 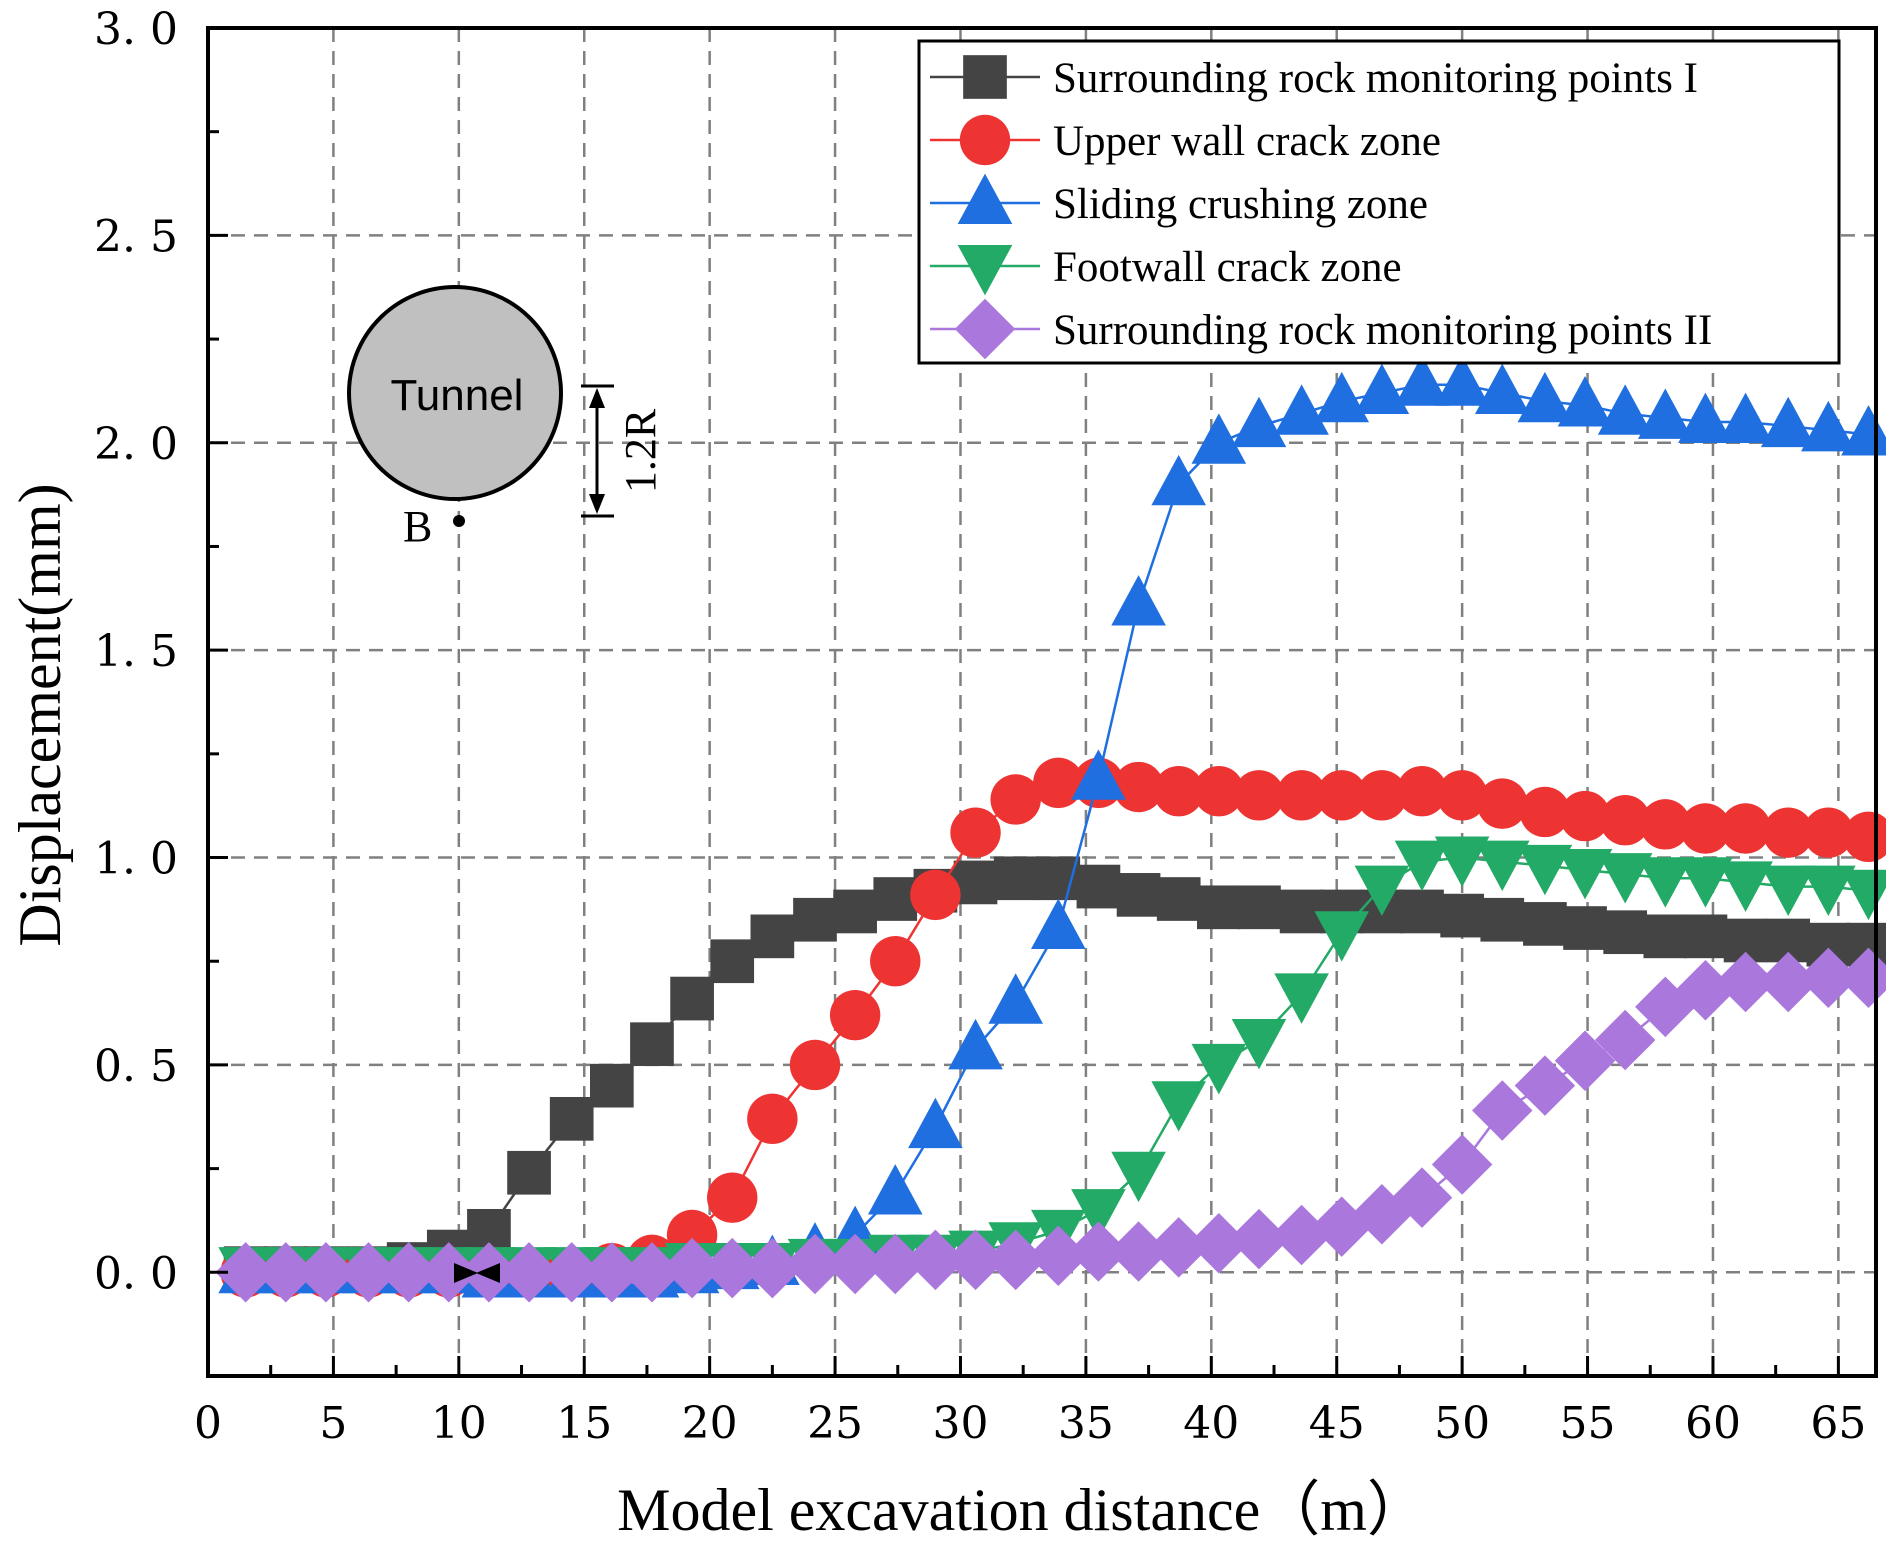 I want to click on y-tick-label: 0. 5, so click(x=136, y=1066).